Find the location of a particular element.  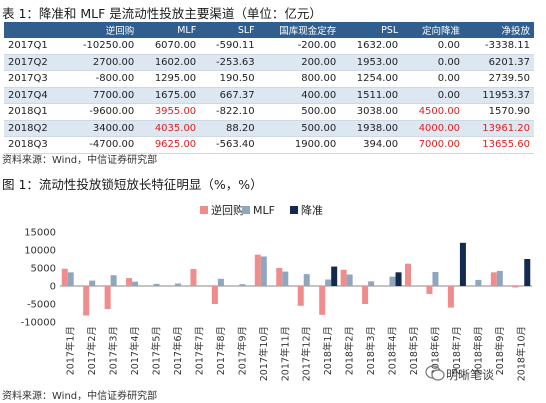

x-tick-label: 2018年6月 is located at coordinates (435, 350).